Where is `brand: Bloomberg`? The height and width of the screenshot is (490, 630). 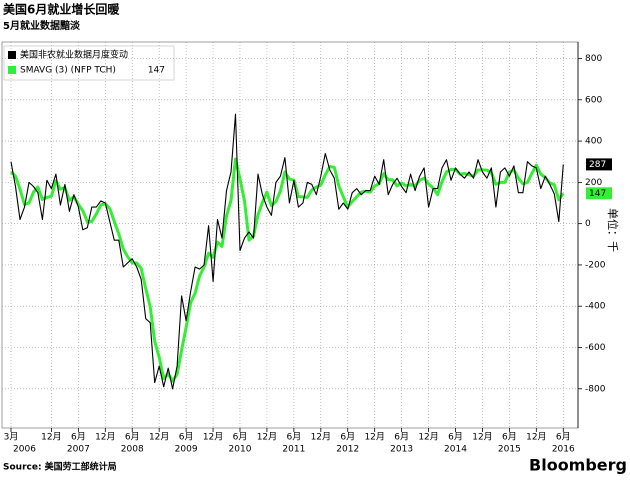 brand: Bloomberg is located at coordinates (578, 465).